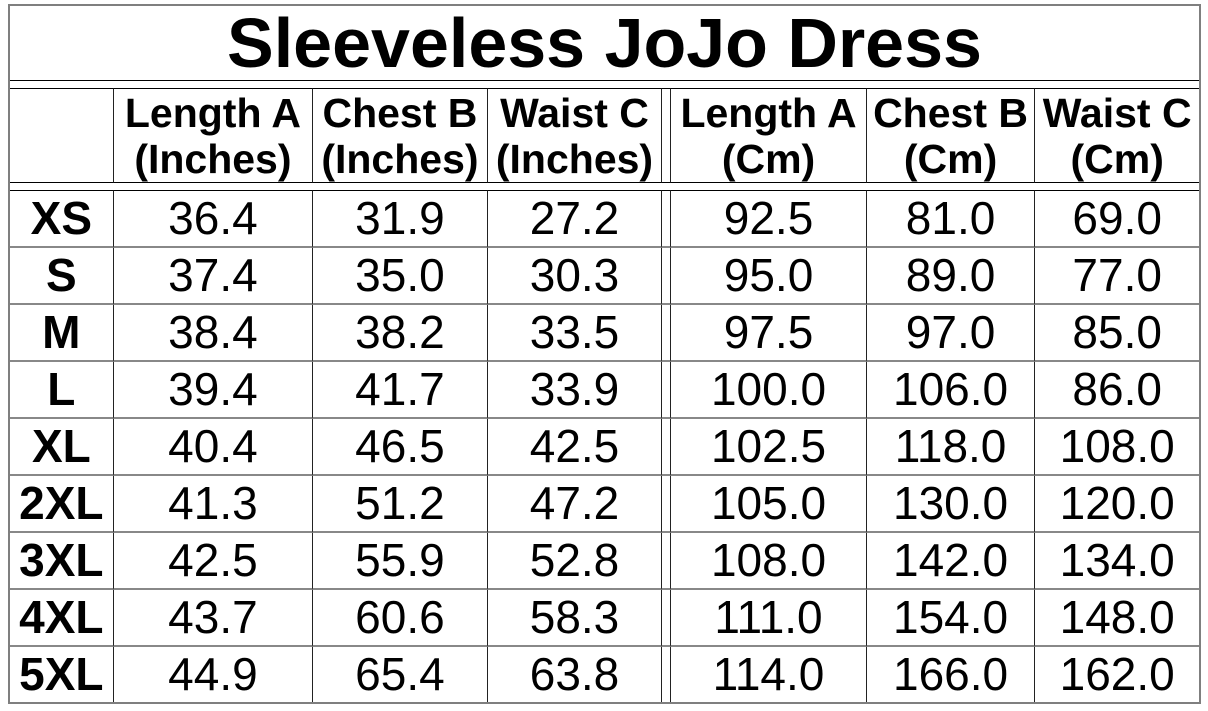 This screenshot has width=1208, height=711. What do you see at coordinates (951, 390) in the screenshot?
I see `table-cell: 106.0` at bounding box center [951, 390].